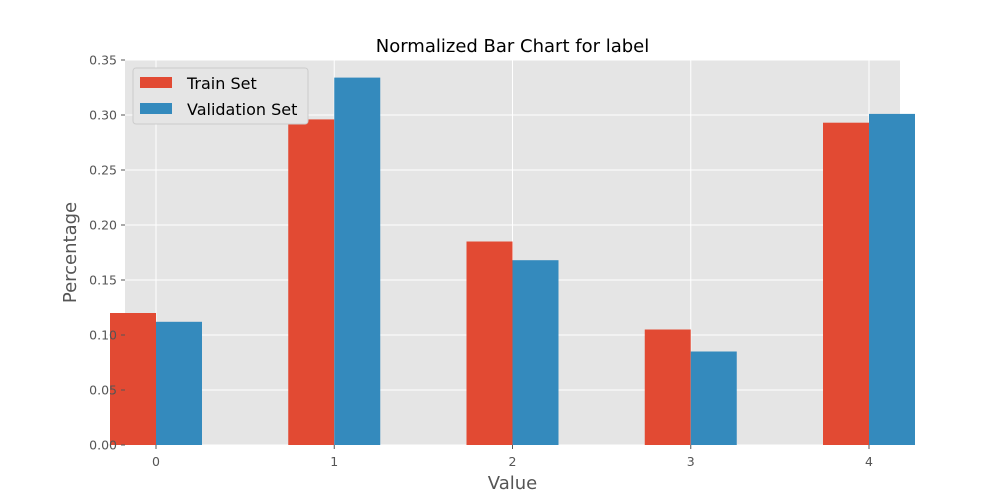 The image size is (1000, 500). Describe the element at coordinates (513, 46) in the screenshot. I see `chart-title: Normalized Bar Chart for label` at that location.